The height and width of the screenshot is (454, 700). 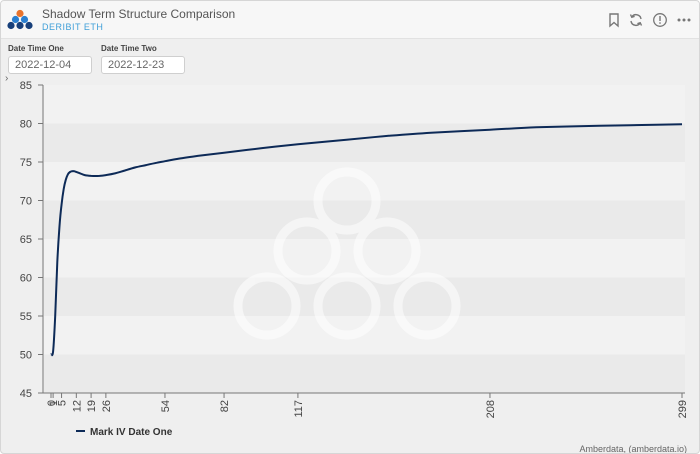 What do you see at coordinates (73, 27) in the screenshot?
I see `widget-subtitle: DERIBIT ETH` at bounding box center [73, 27].